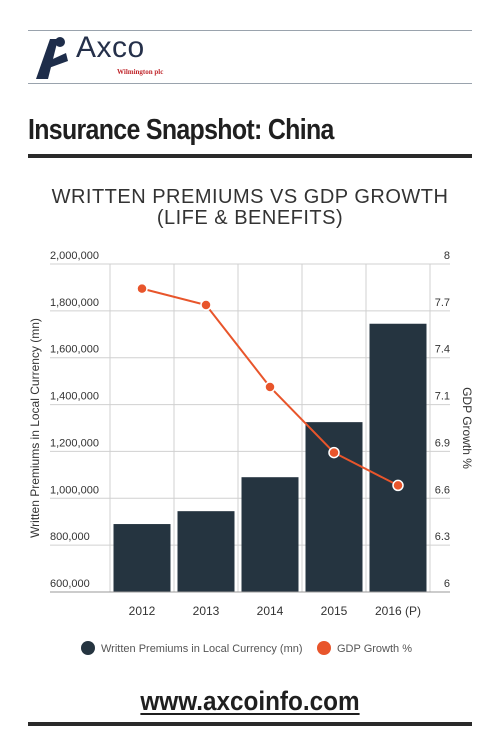 The image size is (500, 745). I want to click on y-tick-label: 1,400,000, so click(74, 397).